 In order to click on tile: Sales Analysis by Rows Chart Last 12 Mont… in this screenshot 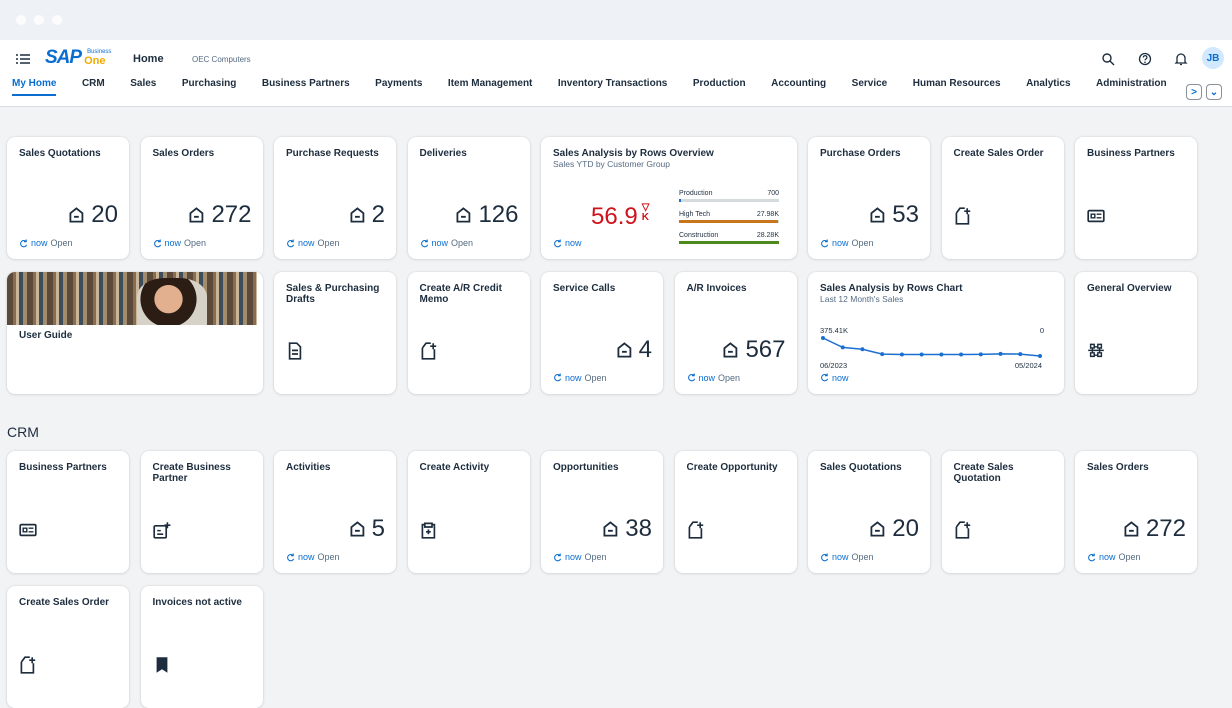, I will do `click(936, 332)`.